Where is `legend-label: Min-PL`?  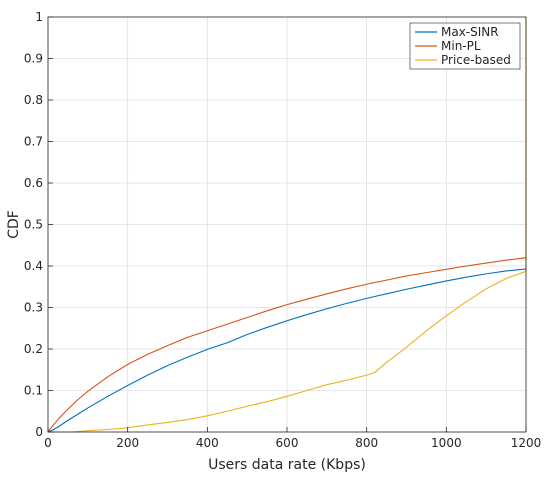
legend-label: Min-PL is located at coordinates (461, 46).